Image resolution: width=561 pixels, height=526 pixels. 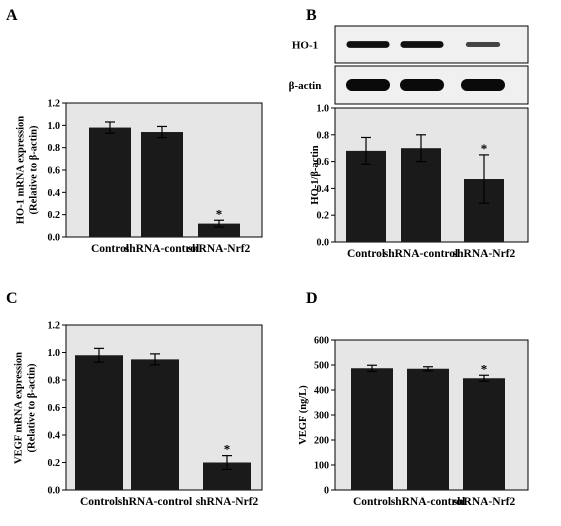 What do you see at coordinates (312, 298) in the screenshot?
I see `panel-letter-d: D` at bounding box center [312, 298].